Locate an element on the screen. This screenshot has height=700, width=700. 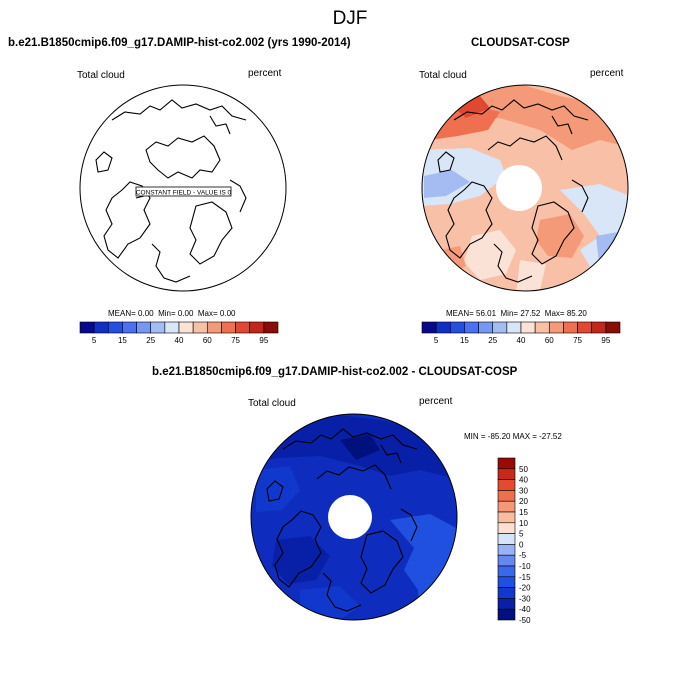
panel3-range-text: MIN = -85.20 MAX = -27.52 is located at coordinates (513, 436).